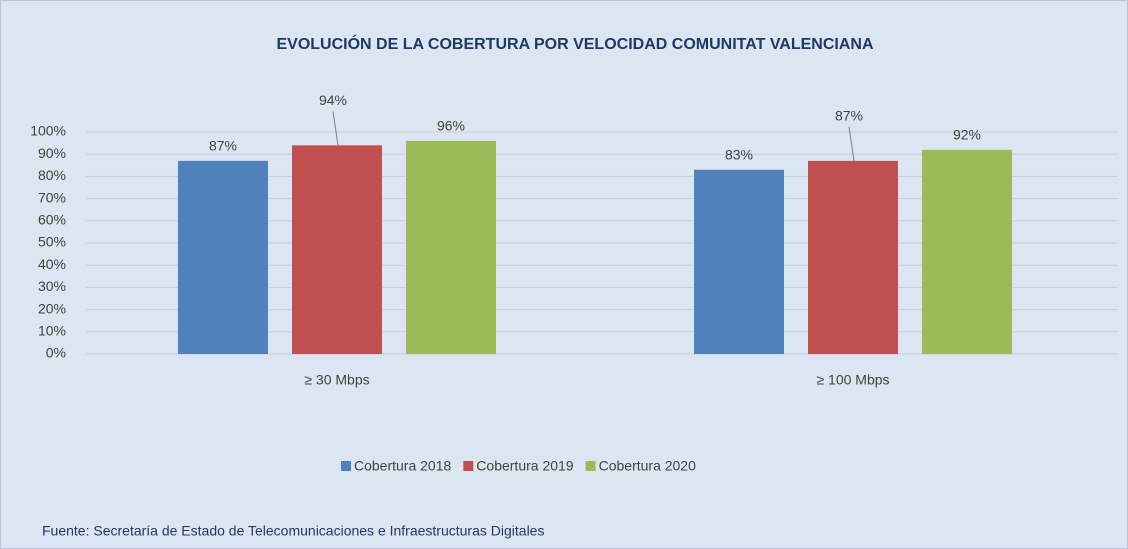  Describe the element at coordinates (333, 100) in the screenshot. I see `data-label: 94%` at that location.